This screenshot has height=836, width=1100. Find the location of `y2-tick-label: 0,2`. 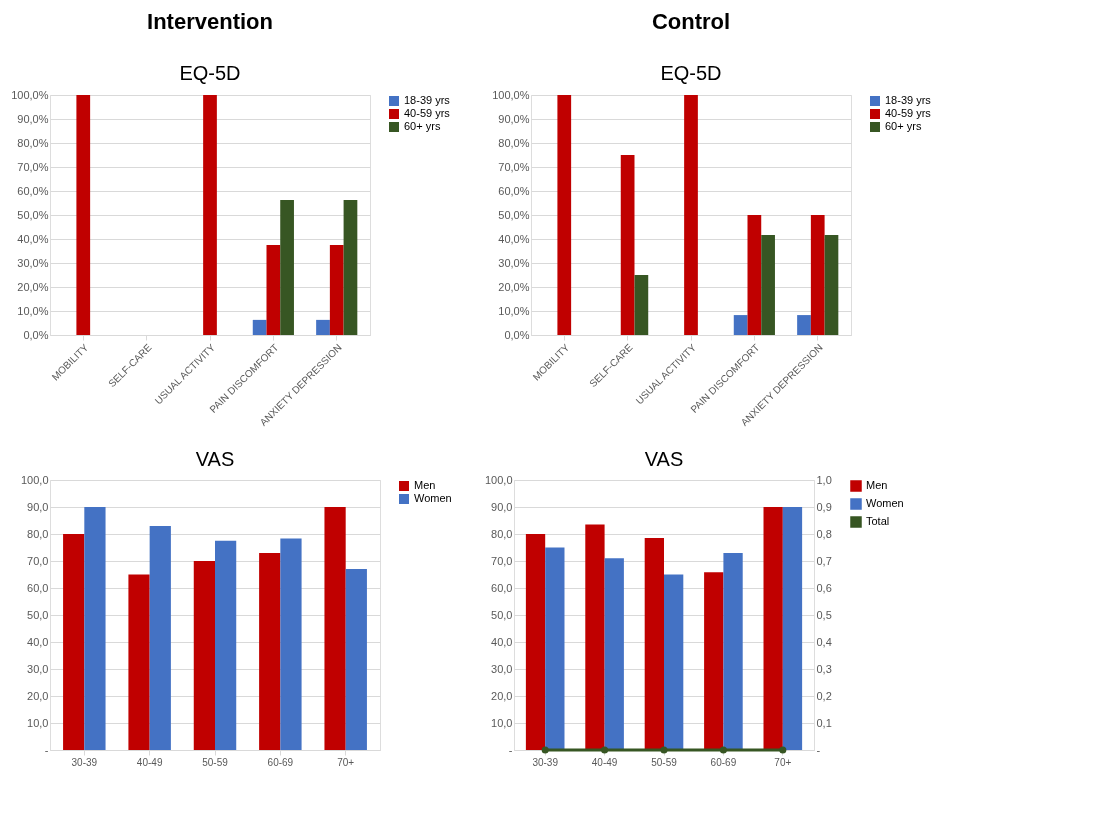

y2-tick-label: 0,2 is located at coordinates (824, 695).